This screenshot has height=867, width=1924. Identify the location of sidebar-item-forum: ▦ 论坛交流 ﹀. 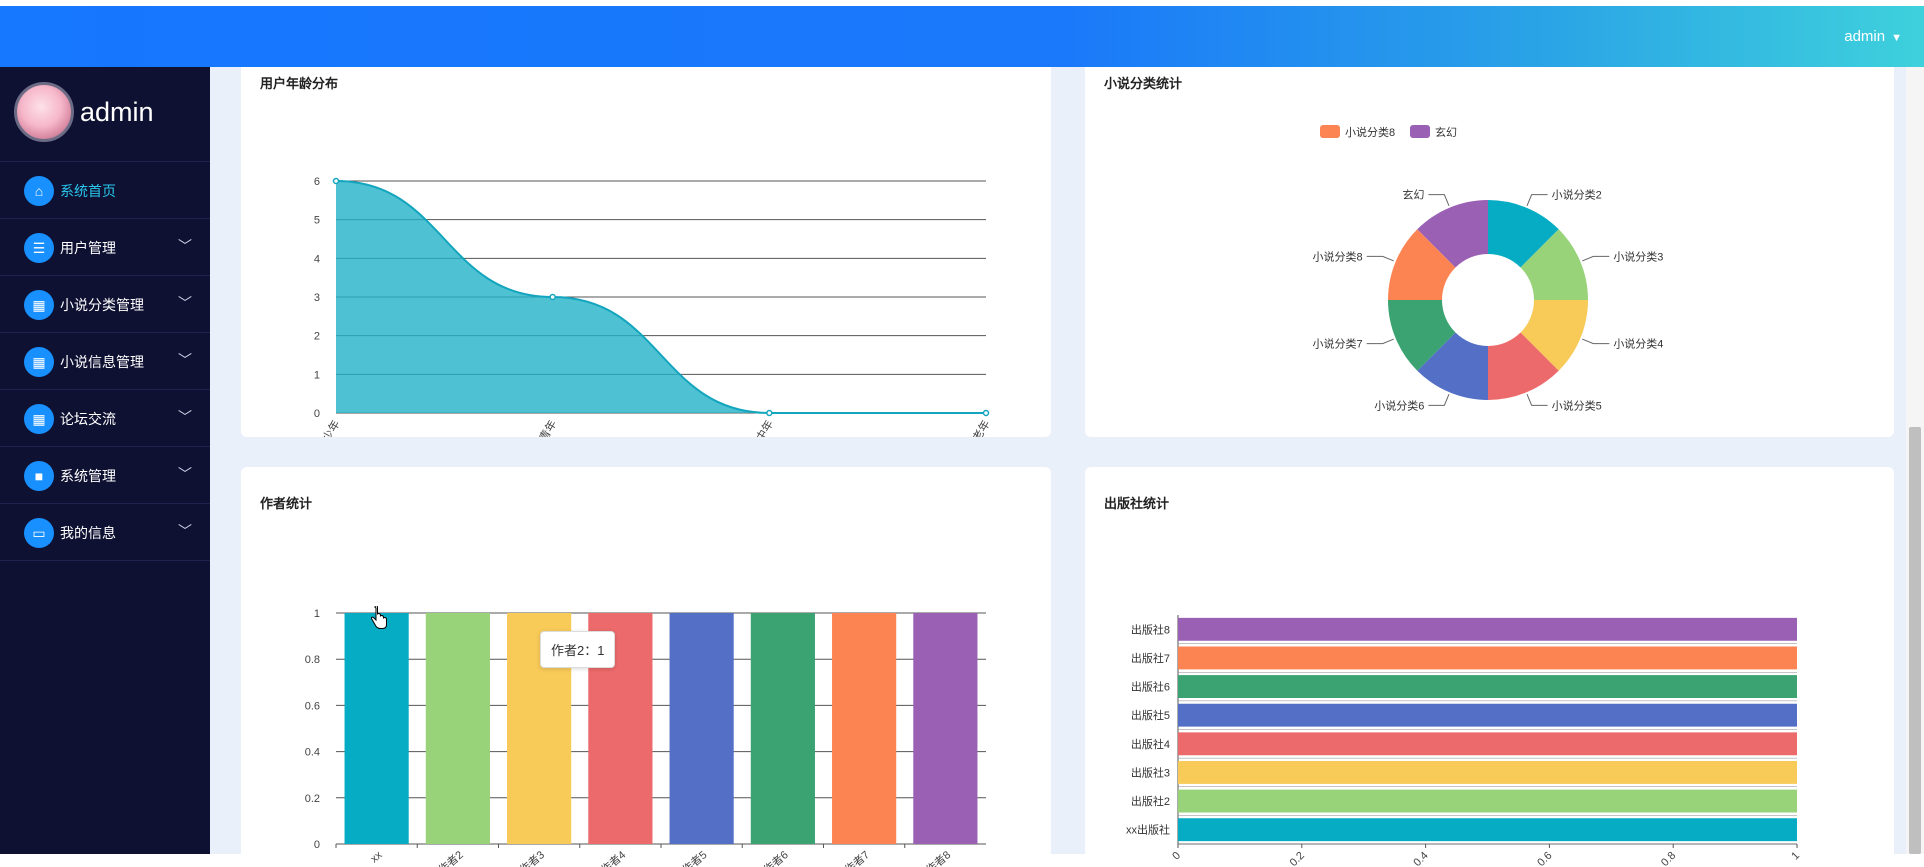
(105, 418).